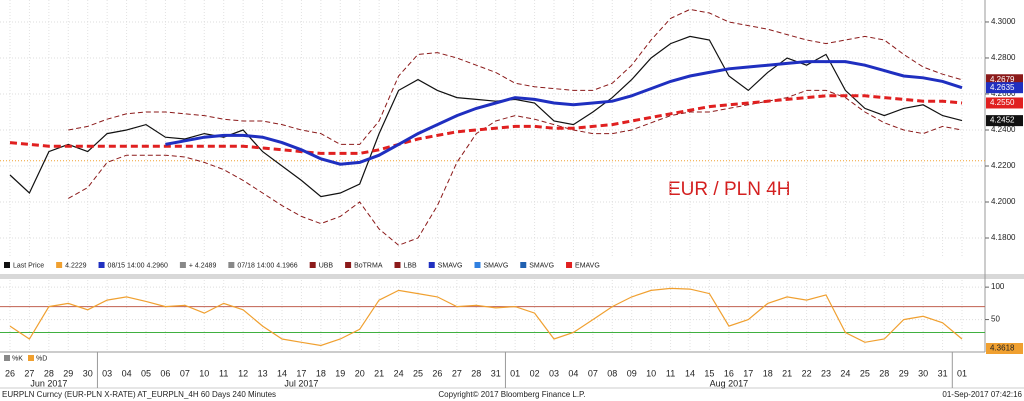 The width and height of the screenshot is (1024, 401). Describe the element at coordinates (998, 286) in the screenshot. I see `y-tick-label: 100` at that location.